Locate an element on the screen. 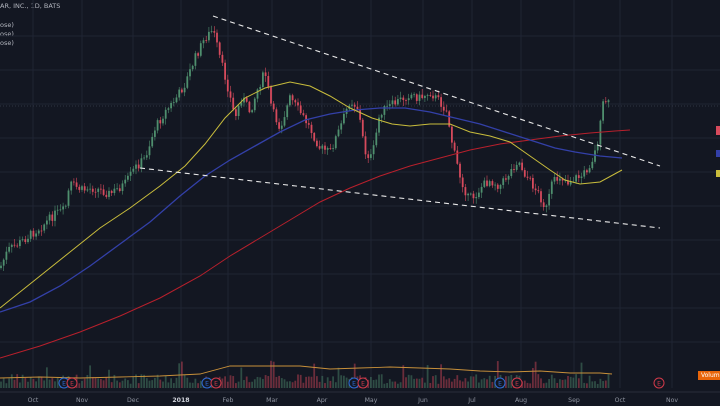 This screenshot has width=720, height=406. earnings-marker is located at coordinates (517, 383).